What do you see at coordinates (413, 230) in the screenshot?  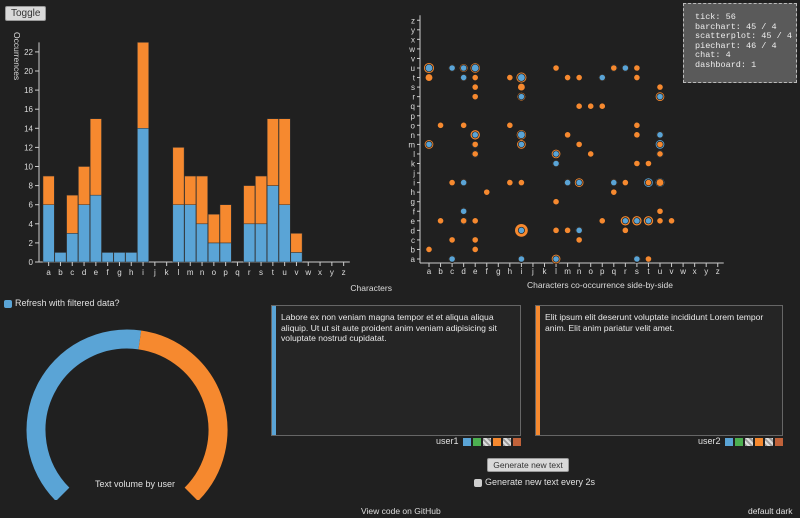 I see `y-tick-label: d` at bounding box center [413, 230].